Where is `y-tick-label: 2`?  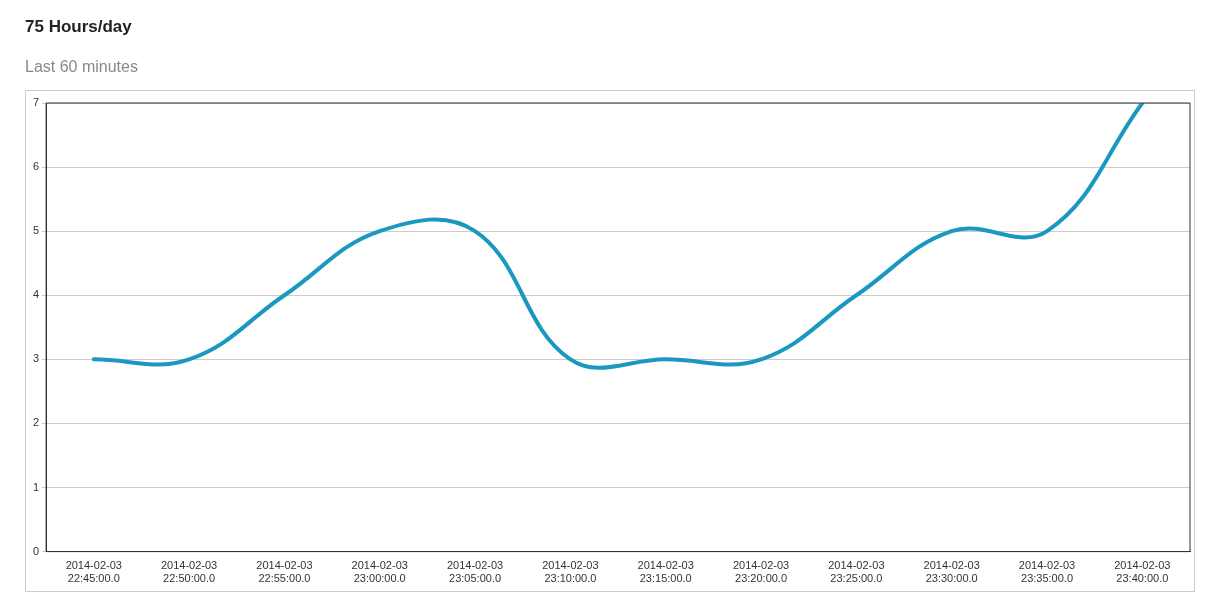 y-tick-label: 2 is located at coordinates (36, 422).